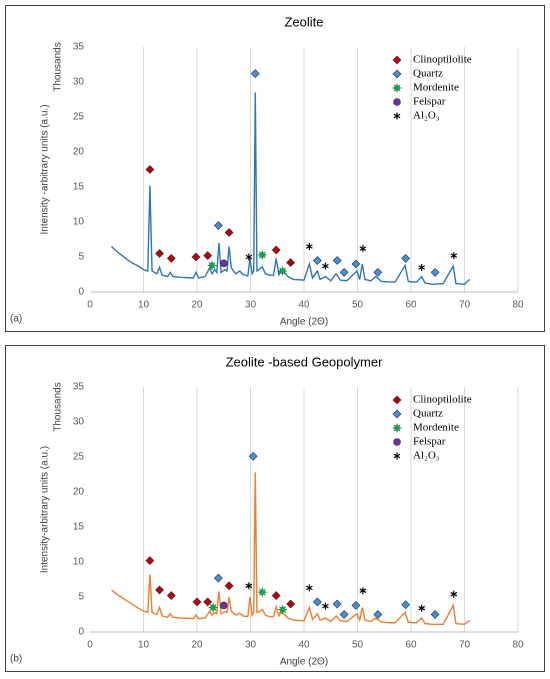 The width and height of the screenshot is (550, 679). I want to click on chart-title: Zeolite, so click(303, 21).